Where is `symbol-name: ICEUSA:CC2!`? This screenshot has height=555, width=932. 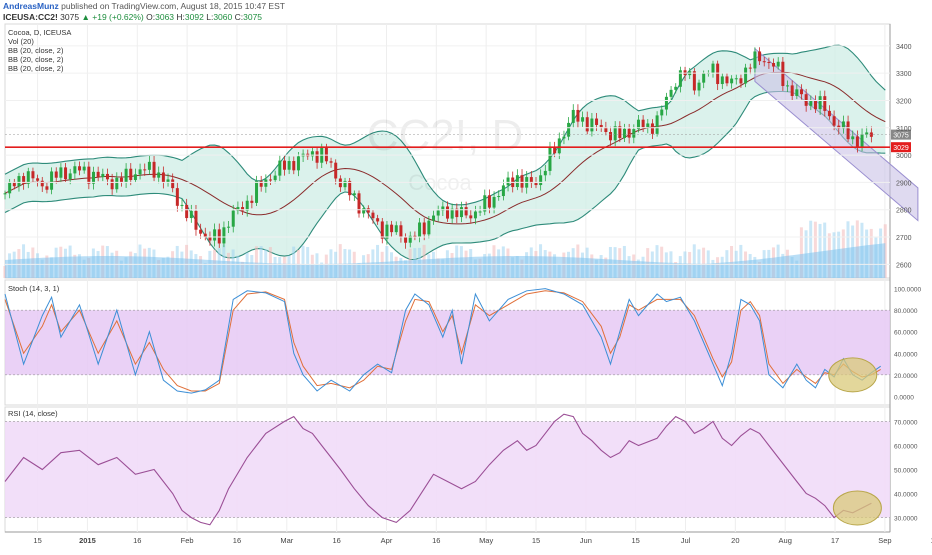 symbol-name: ICEUSA:CC2! is located at coordinates (30, 17).